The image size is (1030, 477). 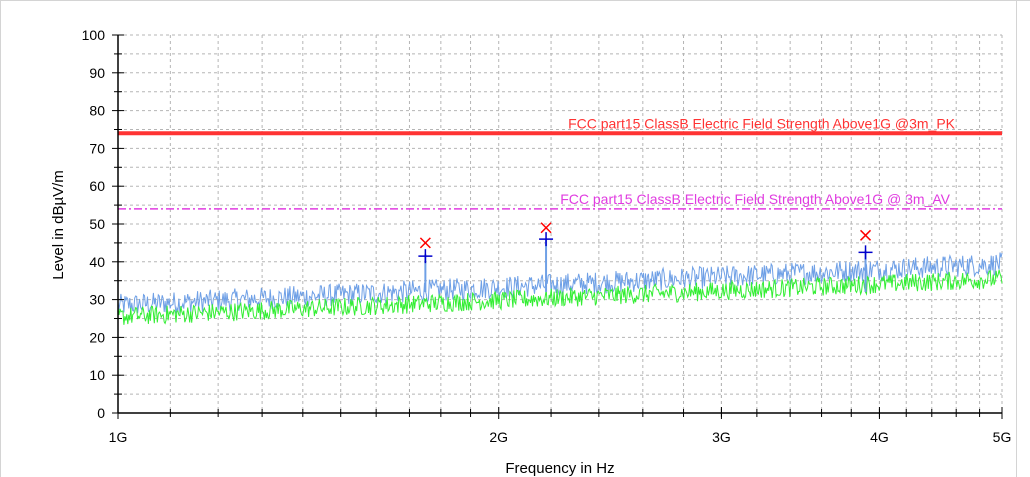 I want to click on x-axis-title: Frequency in Hz, so click(x=559, y=468).